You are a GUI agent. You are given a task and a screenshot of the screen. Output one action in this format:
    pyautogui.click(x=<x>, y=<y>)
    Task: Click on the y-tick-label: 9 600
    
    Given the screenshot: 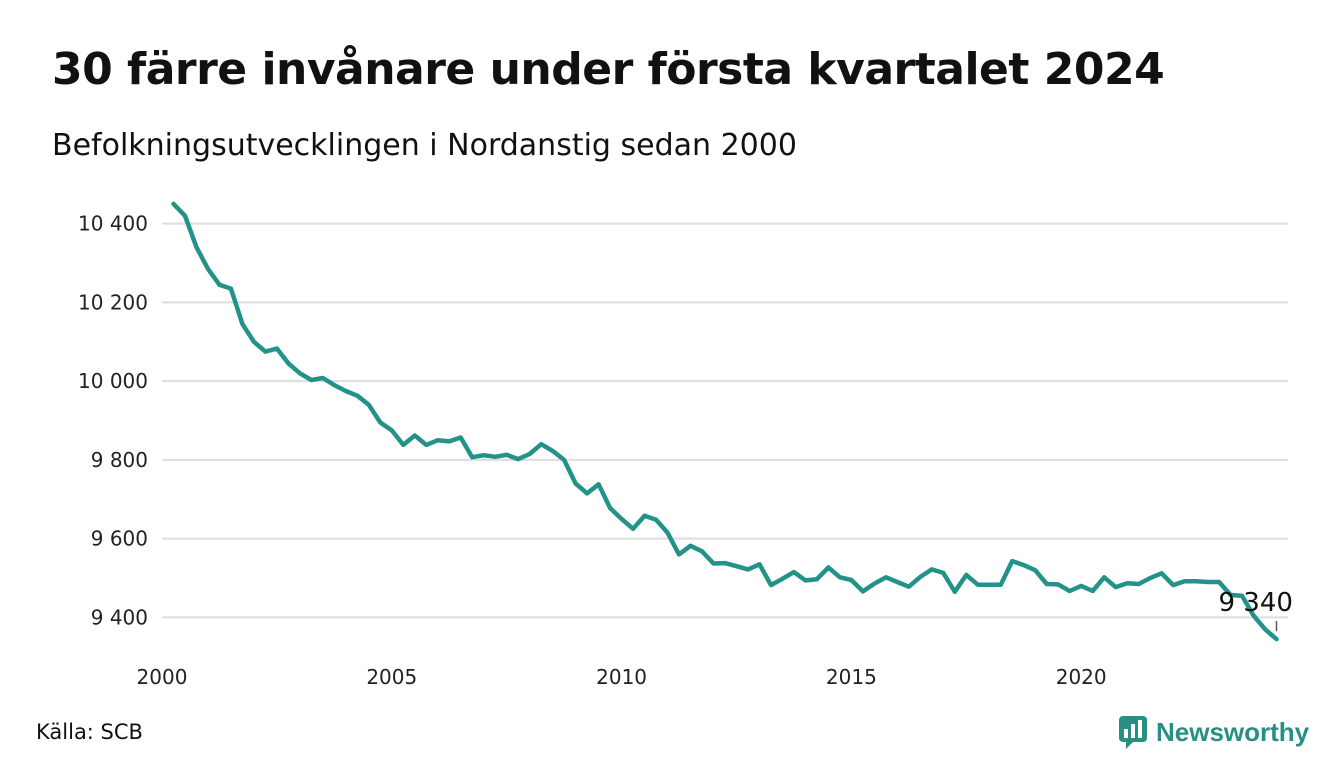 What is the action you would take?
    pyautogui.click(x=119, y=539)
    